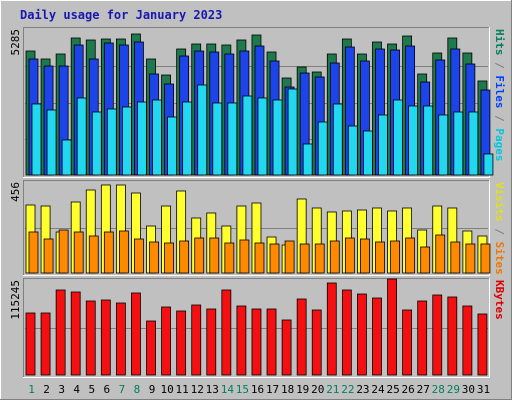 The width and height of the screenshot is (512, 400). I want to click on legend-part: KBytes, so click(499, 300).